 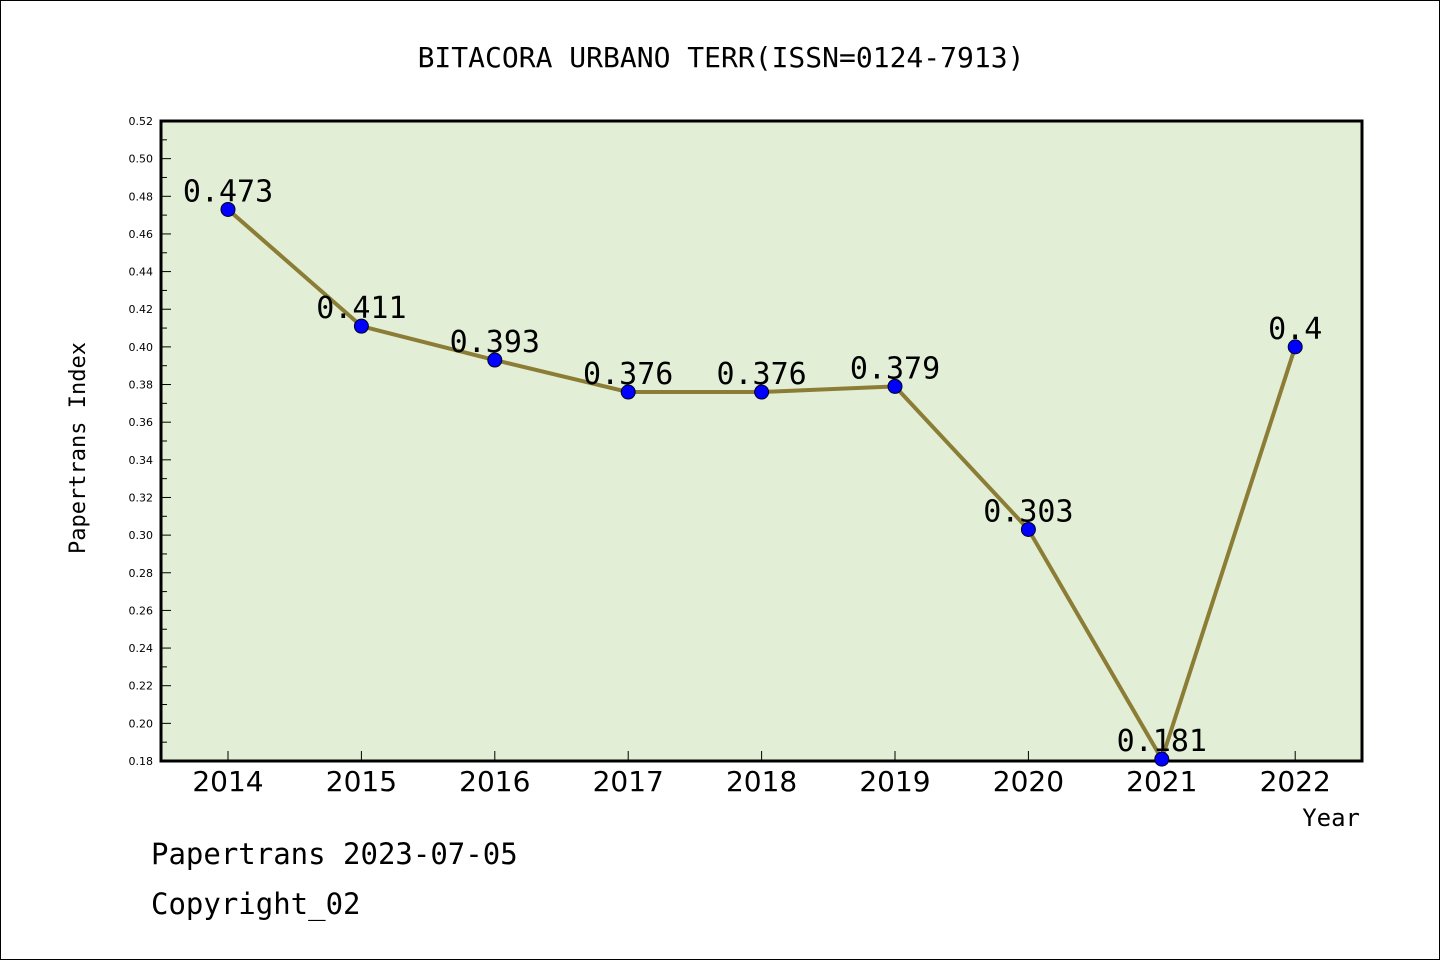 I want to click on y-tick-label: 0.38, so click(x=141, y=385).